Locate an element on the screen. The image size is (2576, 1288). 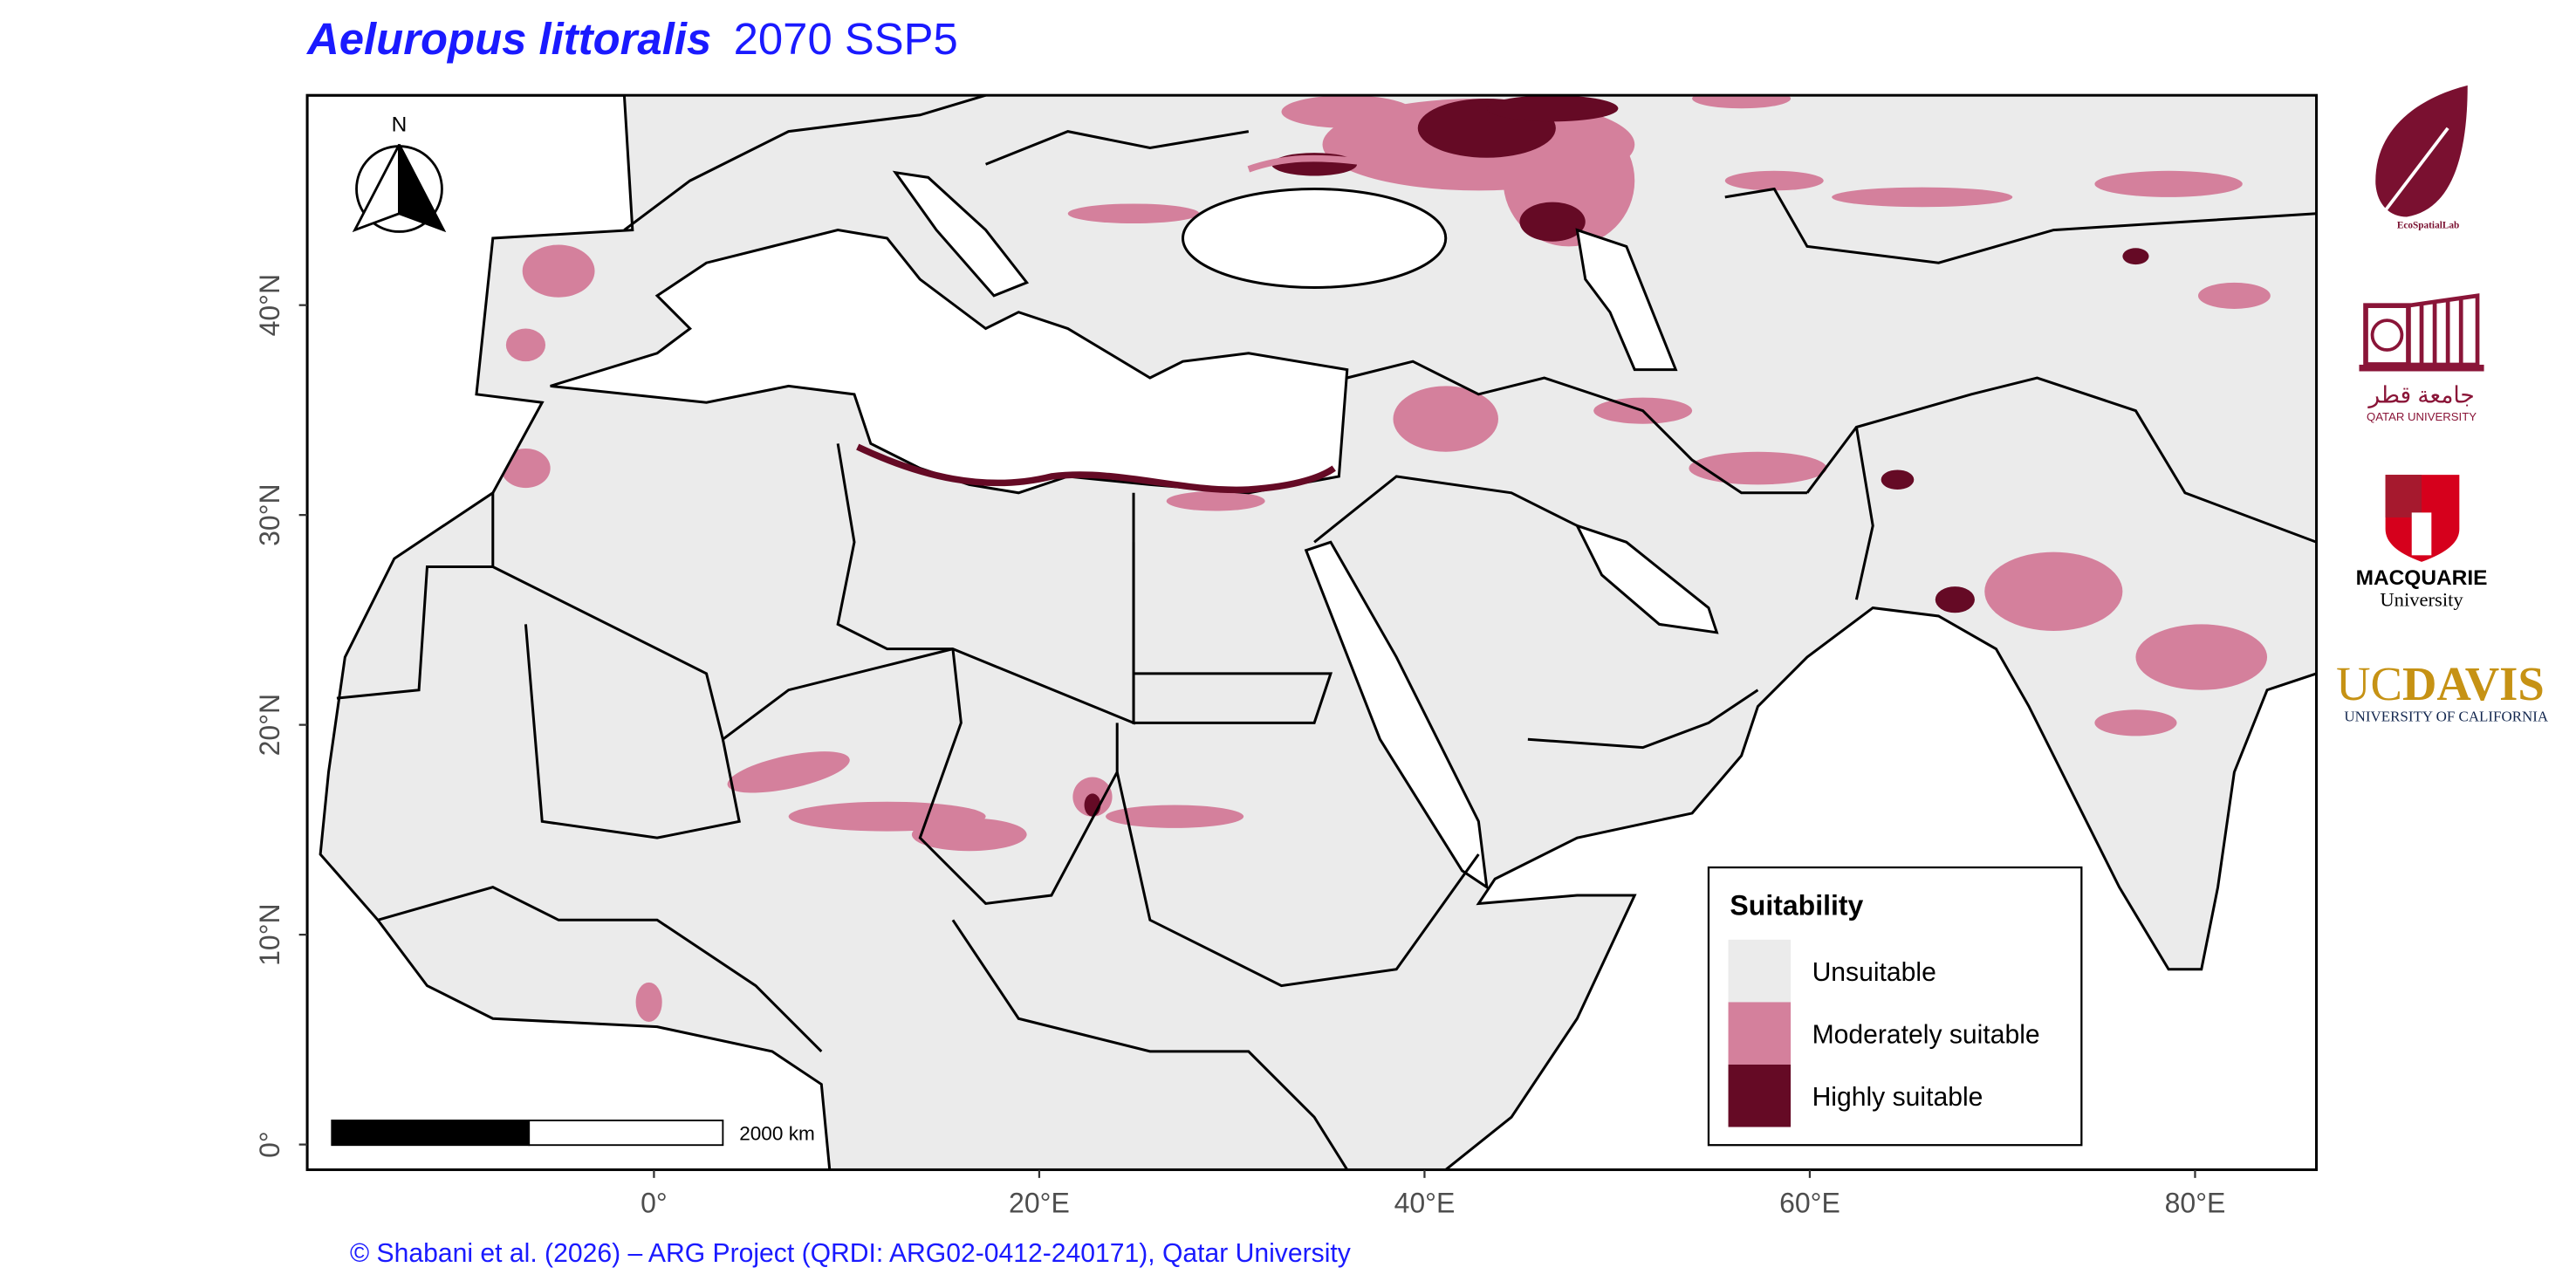
coastal-high-strip is located at coordinates (1096, 468).